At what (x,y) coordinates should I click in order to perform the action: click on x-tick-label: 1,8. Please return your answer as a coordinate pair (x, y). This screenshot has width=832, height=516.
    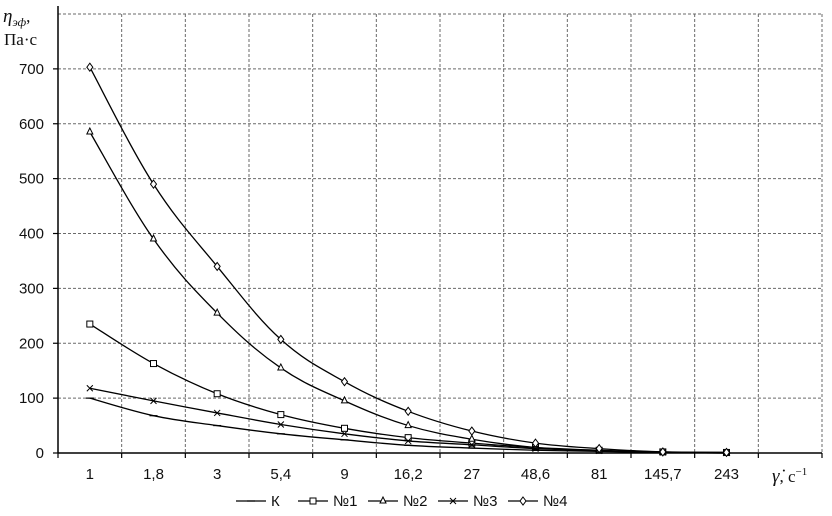
    Looking at the image, I should click on (153, 474).